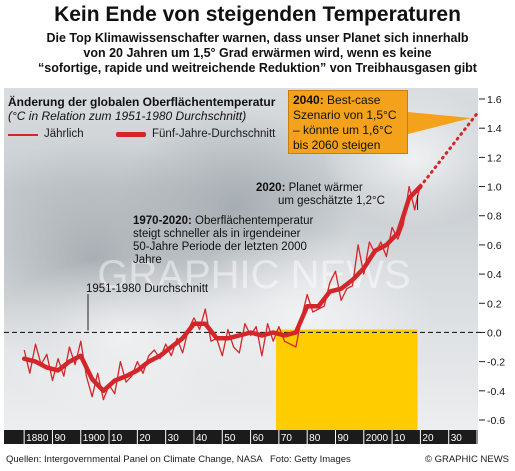 The width and height of the screenshot is (515, 471). I want to click on y-tick-label: 1.2, so click(494, 158).